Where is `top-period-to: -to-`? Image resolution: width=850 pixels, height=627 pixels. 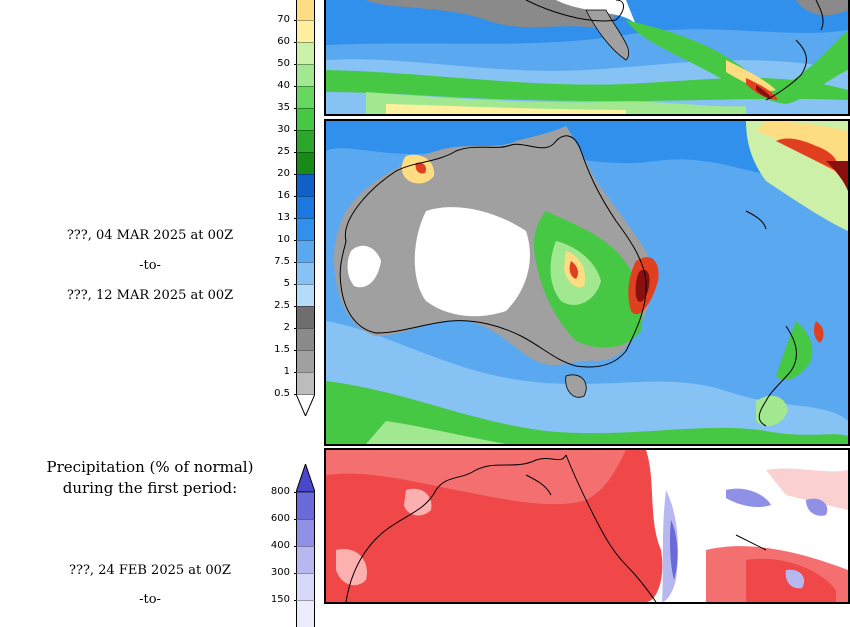
top-period-to: -to- is located at coordinates (150, 265).